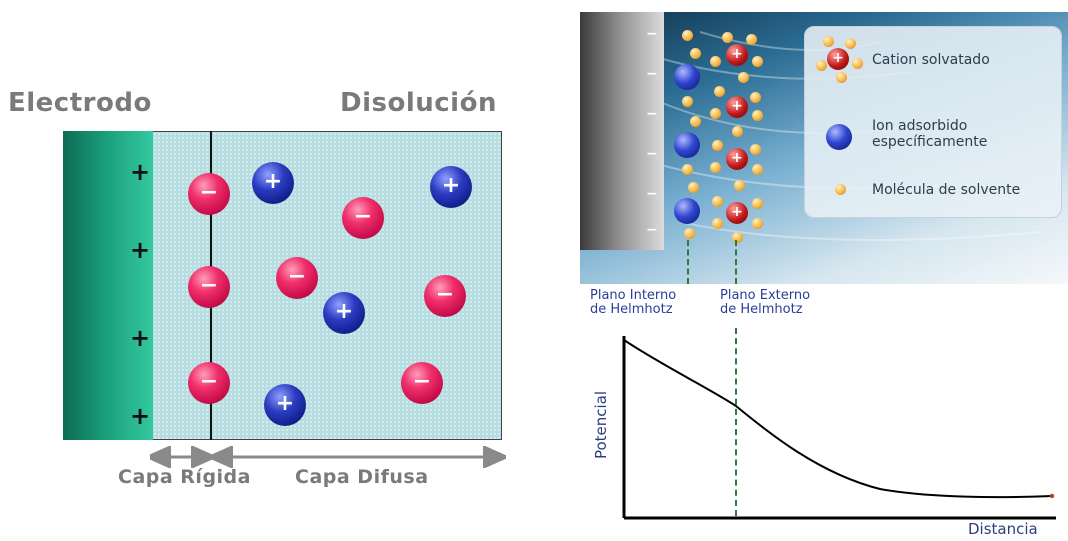  Describe the element at coordinates (761, 309) in the screenshot. I see `outer-plane-label-line2: de Helmhotz` at that location.